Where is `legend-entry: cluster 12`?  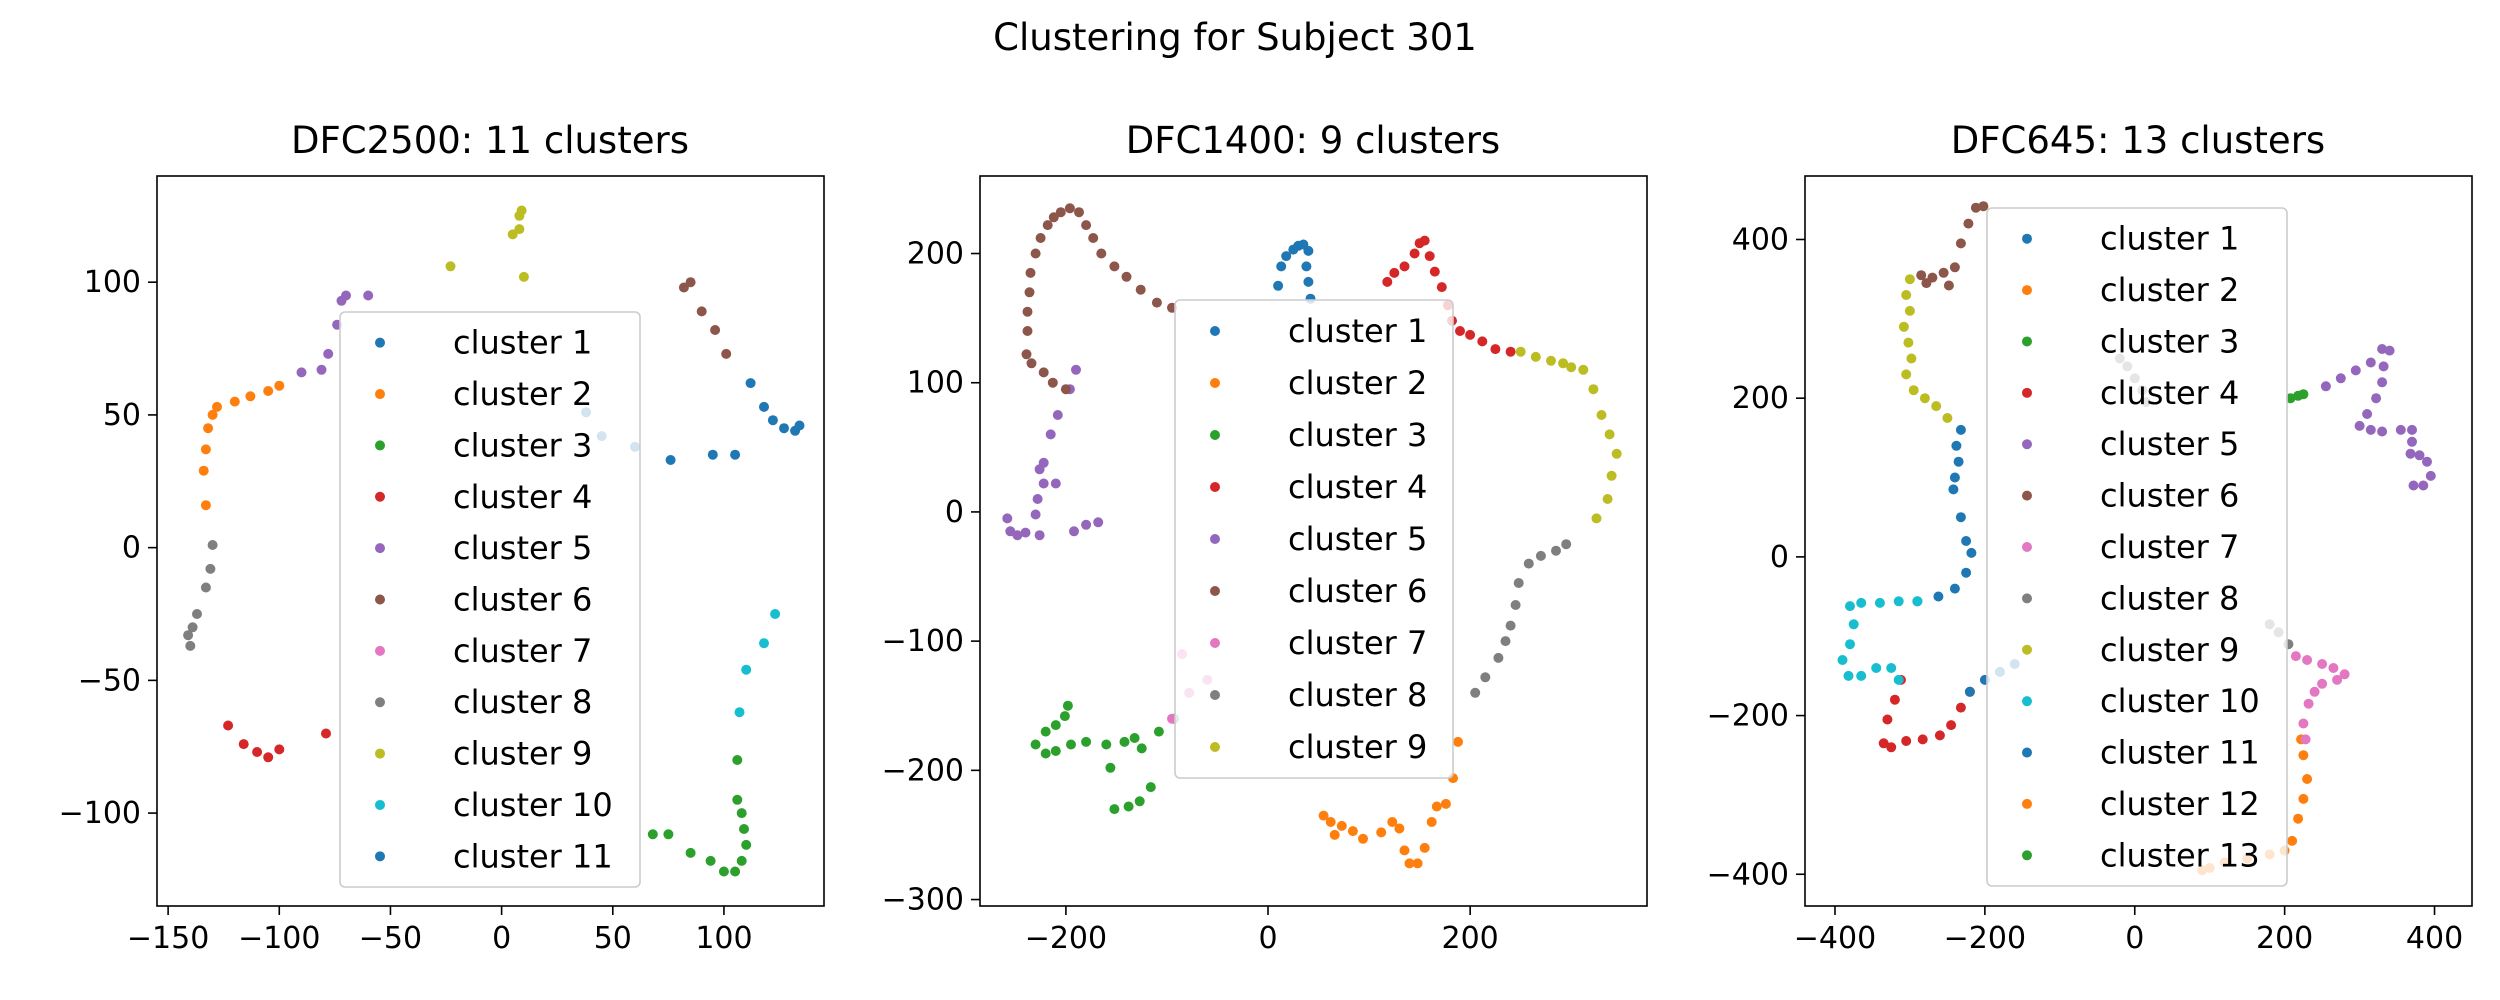 legend-entry: cluster 12 is located at coordinates (2180, 804).